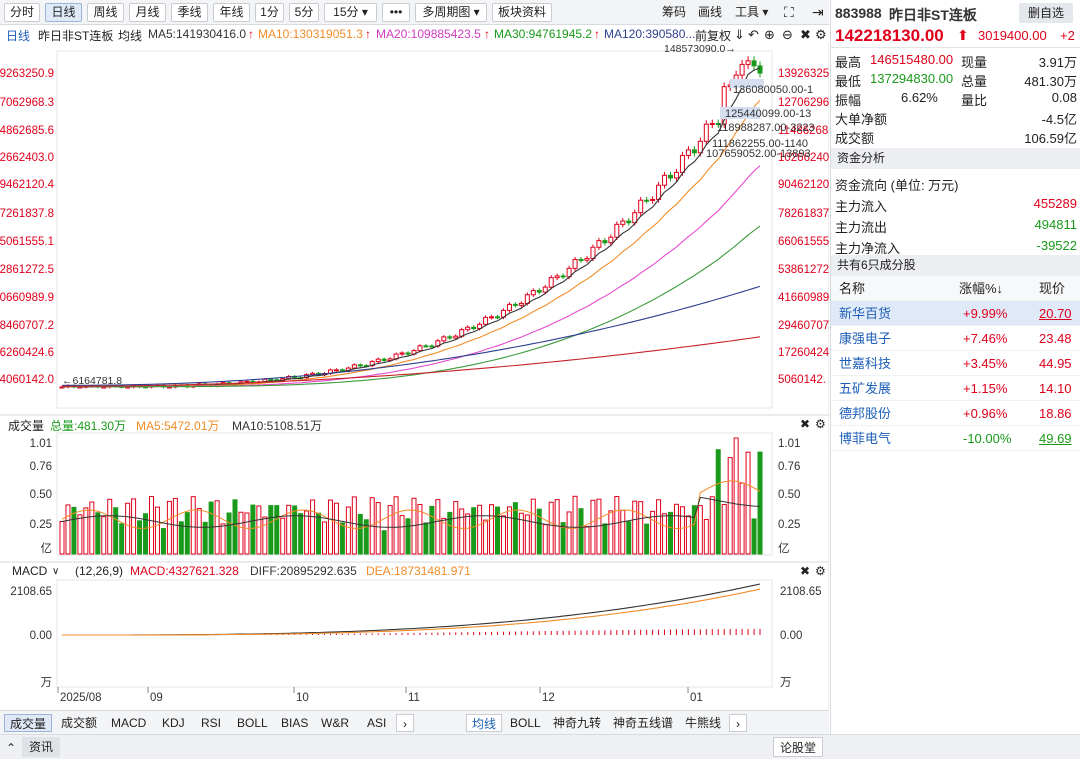 The width and height of the screenshot is (1080, 759). I want to click on fullscreen-icon: ⛶, so click(789, 12).